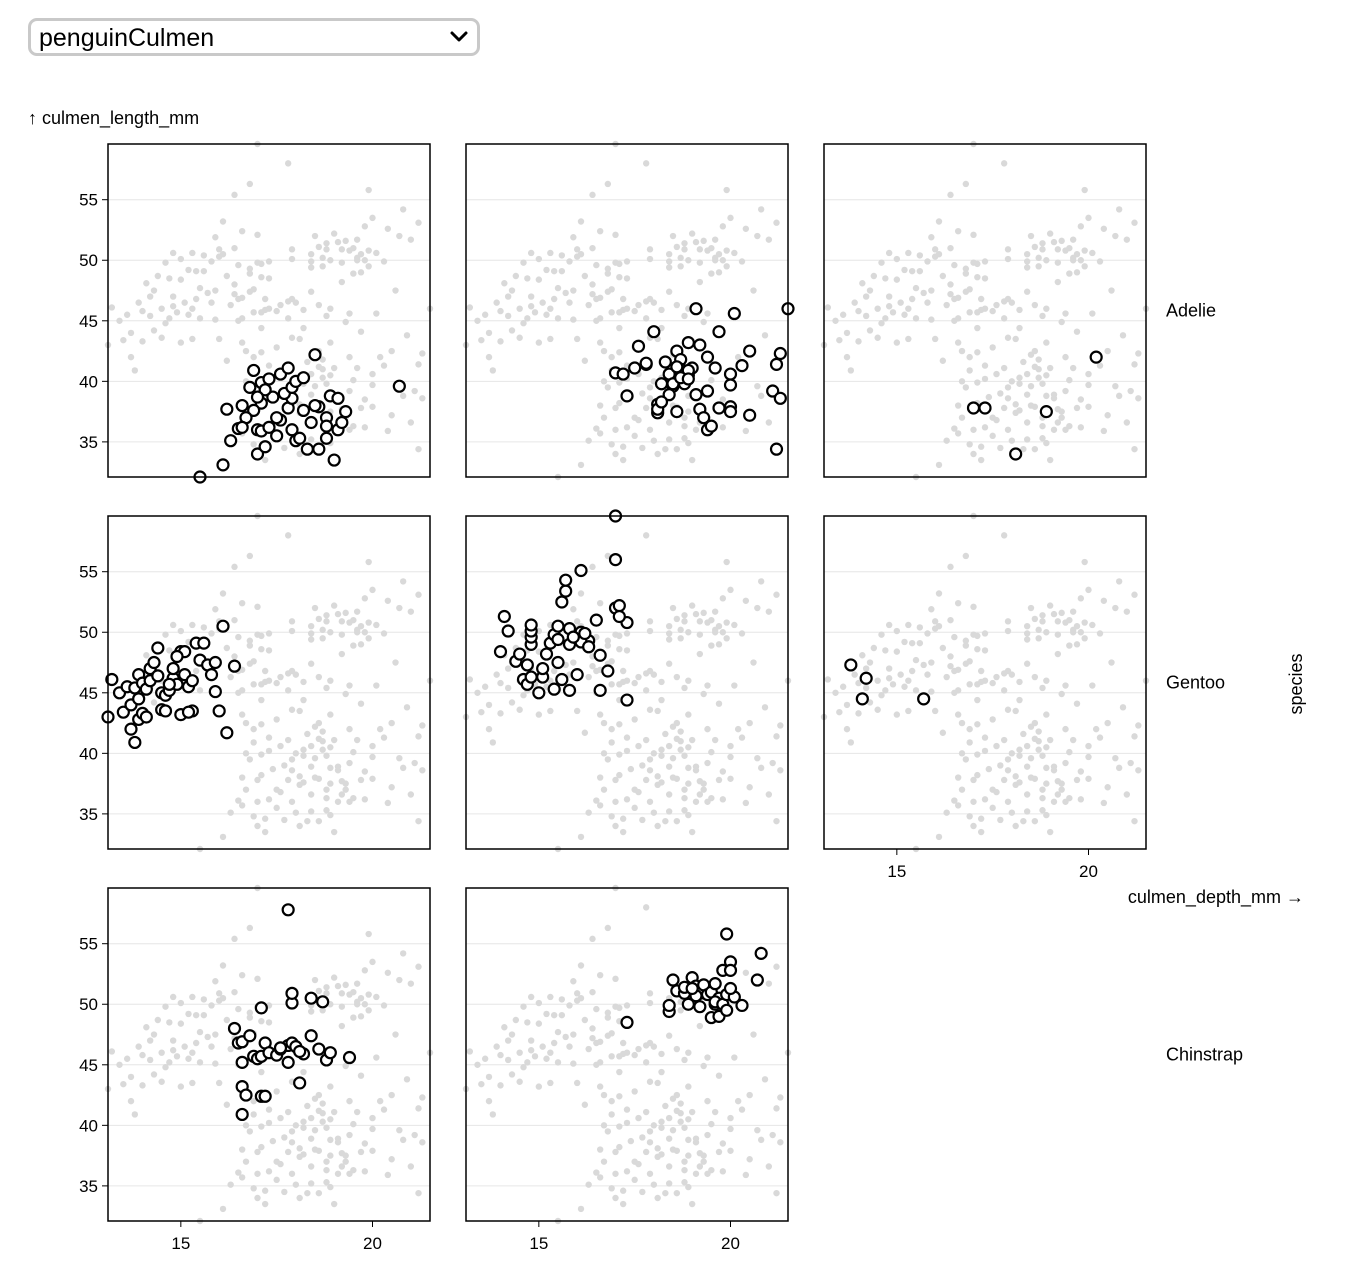  What do you see at coordinates (985, 696) in the screenshot?
I see `facet-panel: 15 20` at bounding box center [985, 696].